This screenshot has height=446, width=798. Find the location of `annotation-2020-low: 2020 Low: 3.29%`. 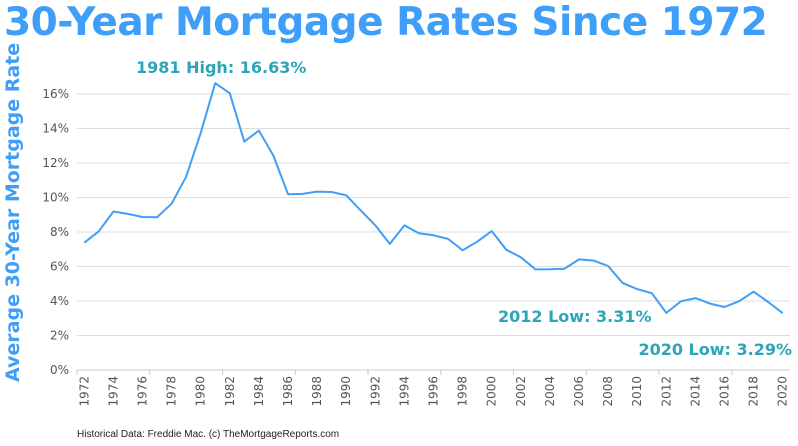

annotation-2020-low: 2020 Low: 3.29% is located at coordinates (715, 349).